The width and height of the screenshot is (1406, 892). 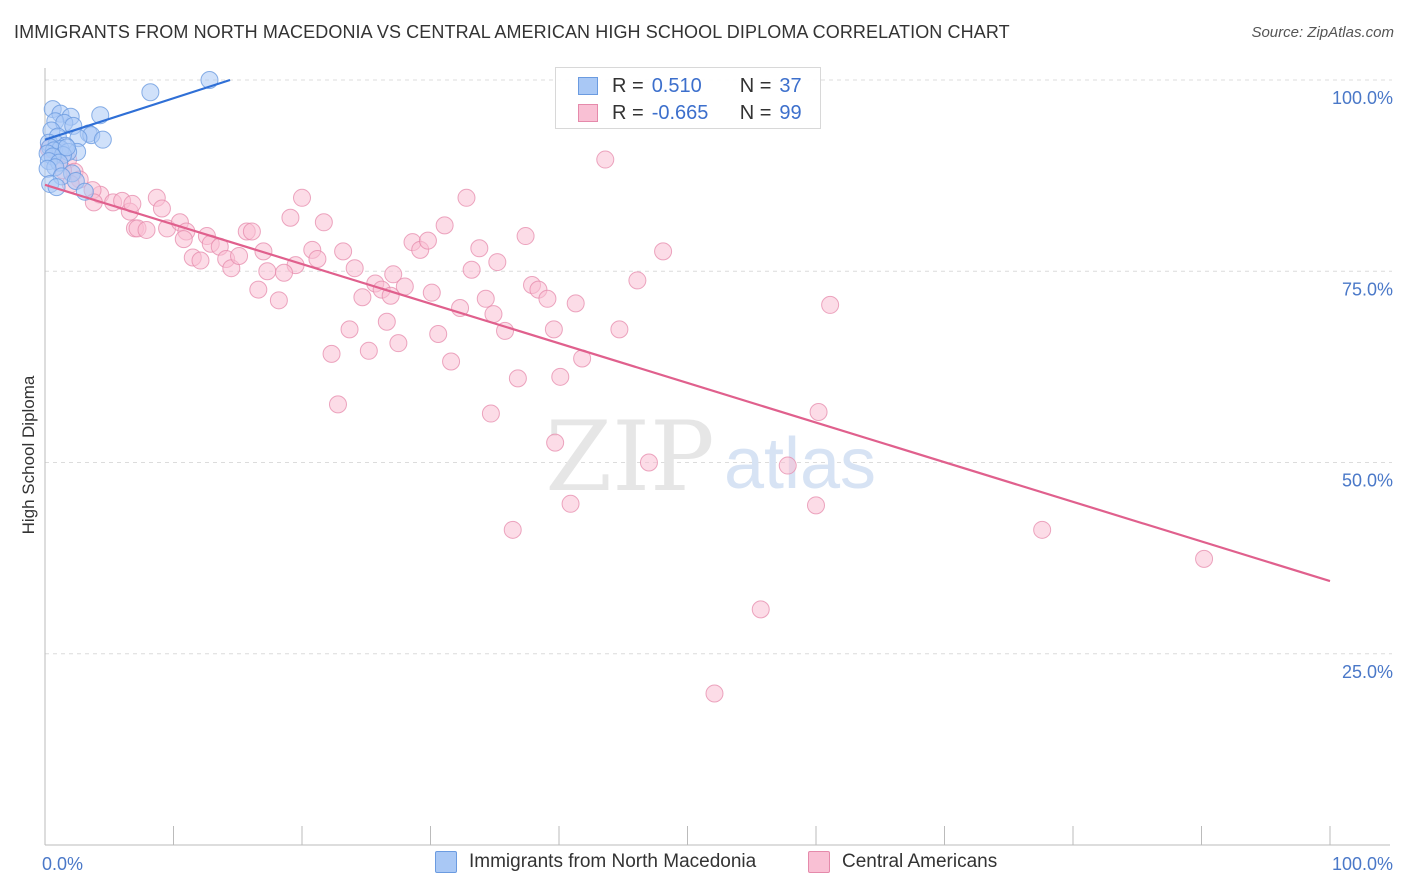 What do you see at coordinates (446, 862) in the screenshot?
I see `bottom-legend-swatch-blue` at bounding box center [446, 862].